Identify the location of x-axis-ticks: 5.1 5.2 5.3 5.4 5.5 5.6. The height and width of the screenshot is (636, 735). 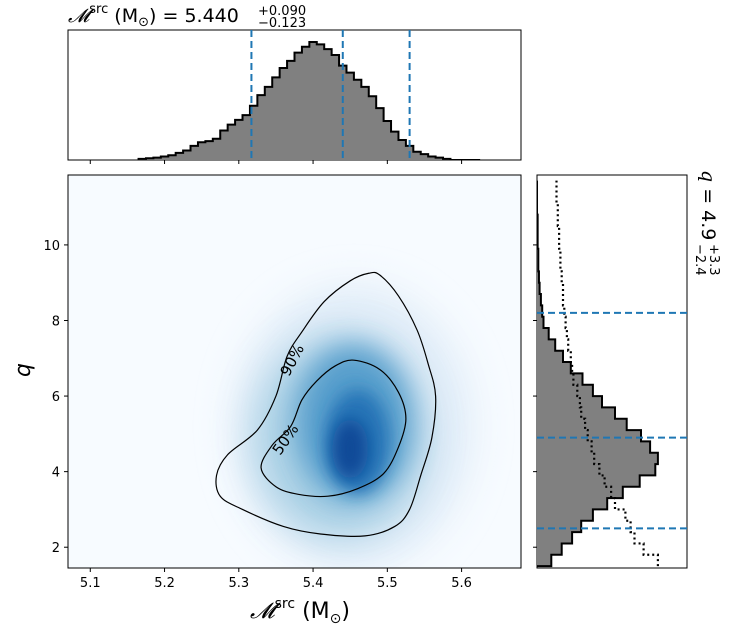
(276, 579).